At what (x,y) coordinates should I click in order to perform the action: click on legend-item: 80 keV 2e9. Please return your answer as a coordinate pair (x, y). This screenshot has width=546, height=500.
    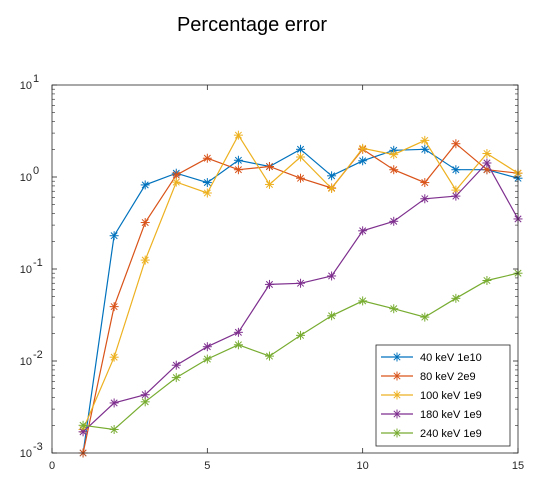
    Looking at the image, I should click on (428, 377).